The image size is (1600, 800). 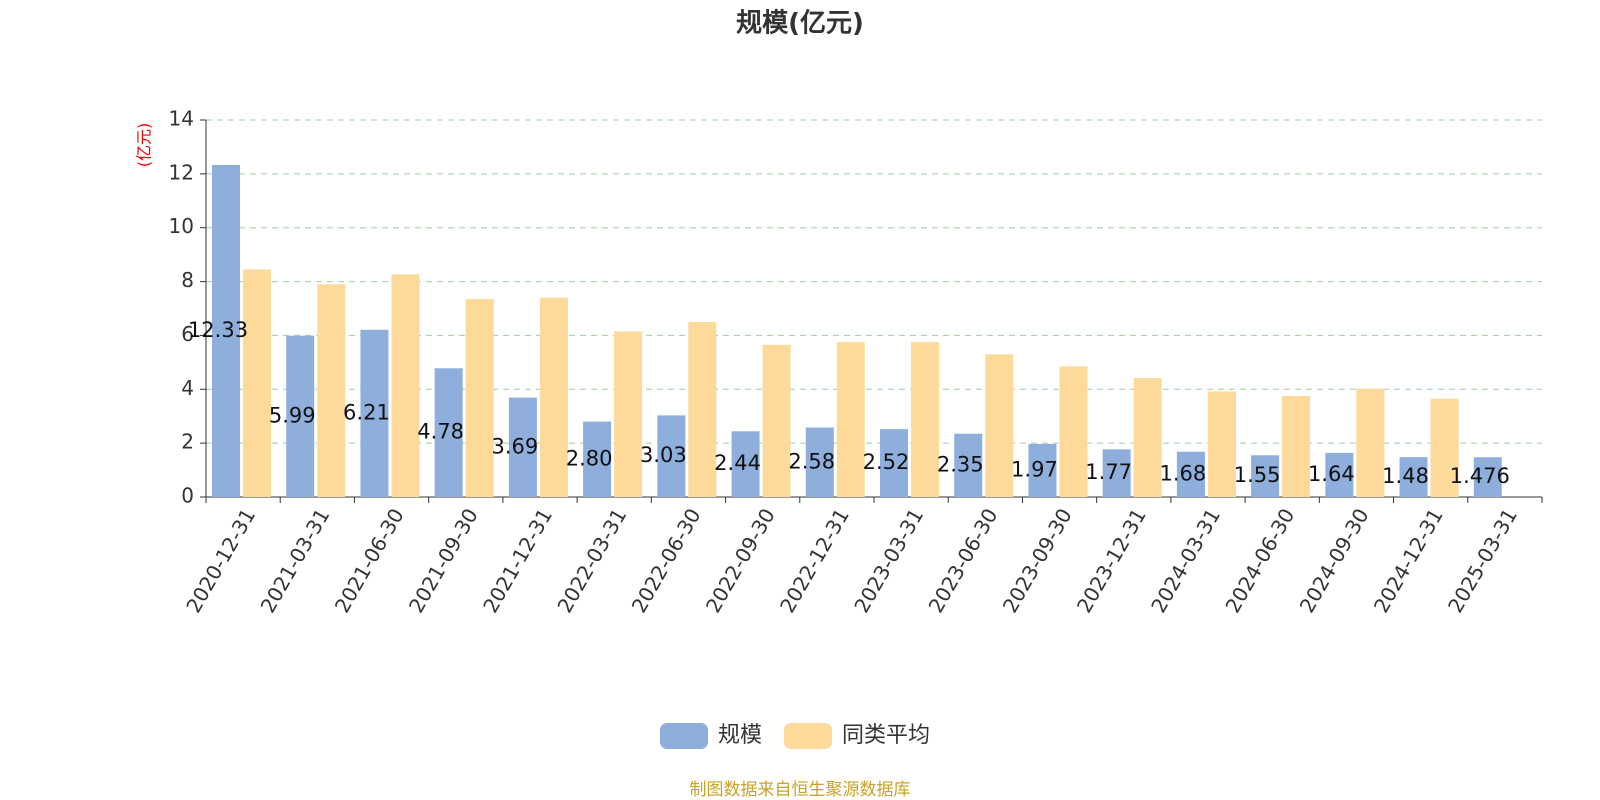 What do you see at coordinates (443, 560) in the screenshot?
I see `x-tick-label: 2021-09-30` at bounding box center [443, 560].